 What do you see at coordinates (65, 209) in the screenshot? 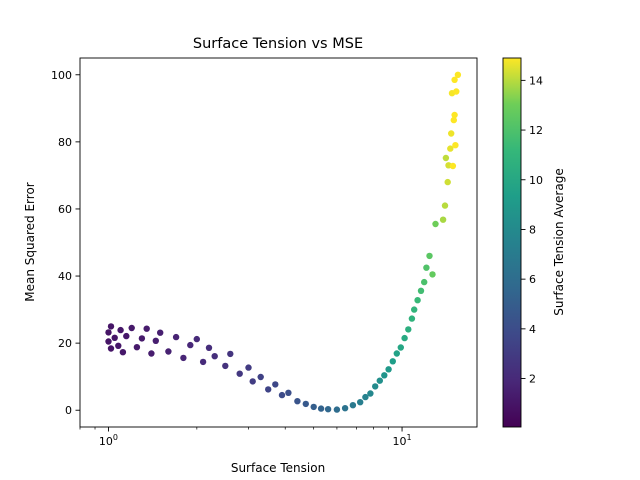
I see `y-tick-label: 60` at bounding box center [65, 209].